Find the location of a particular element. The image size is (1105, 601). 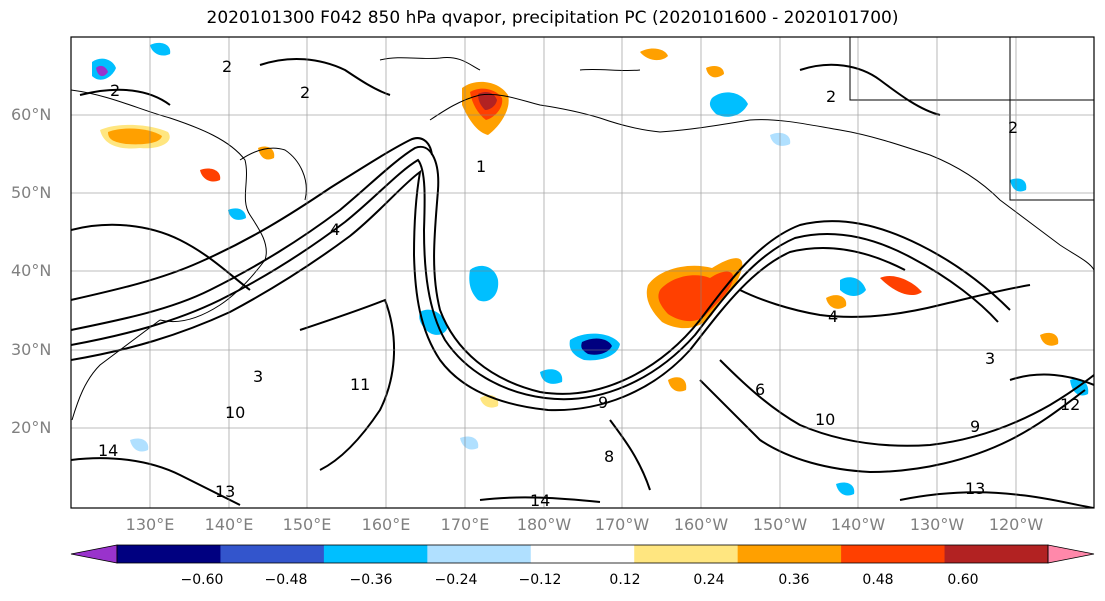

colorbar-tick-label: 0.24 is located at coordinates (709, 580).